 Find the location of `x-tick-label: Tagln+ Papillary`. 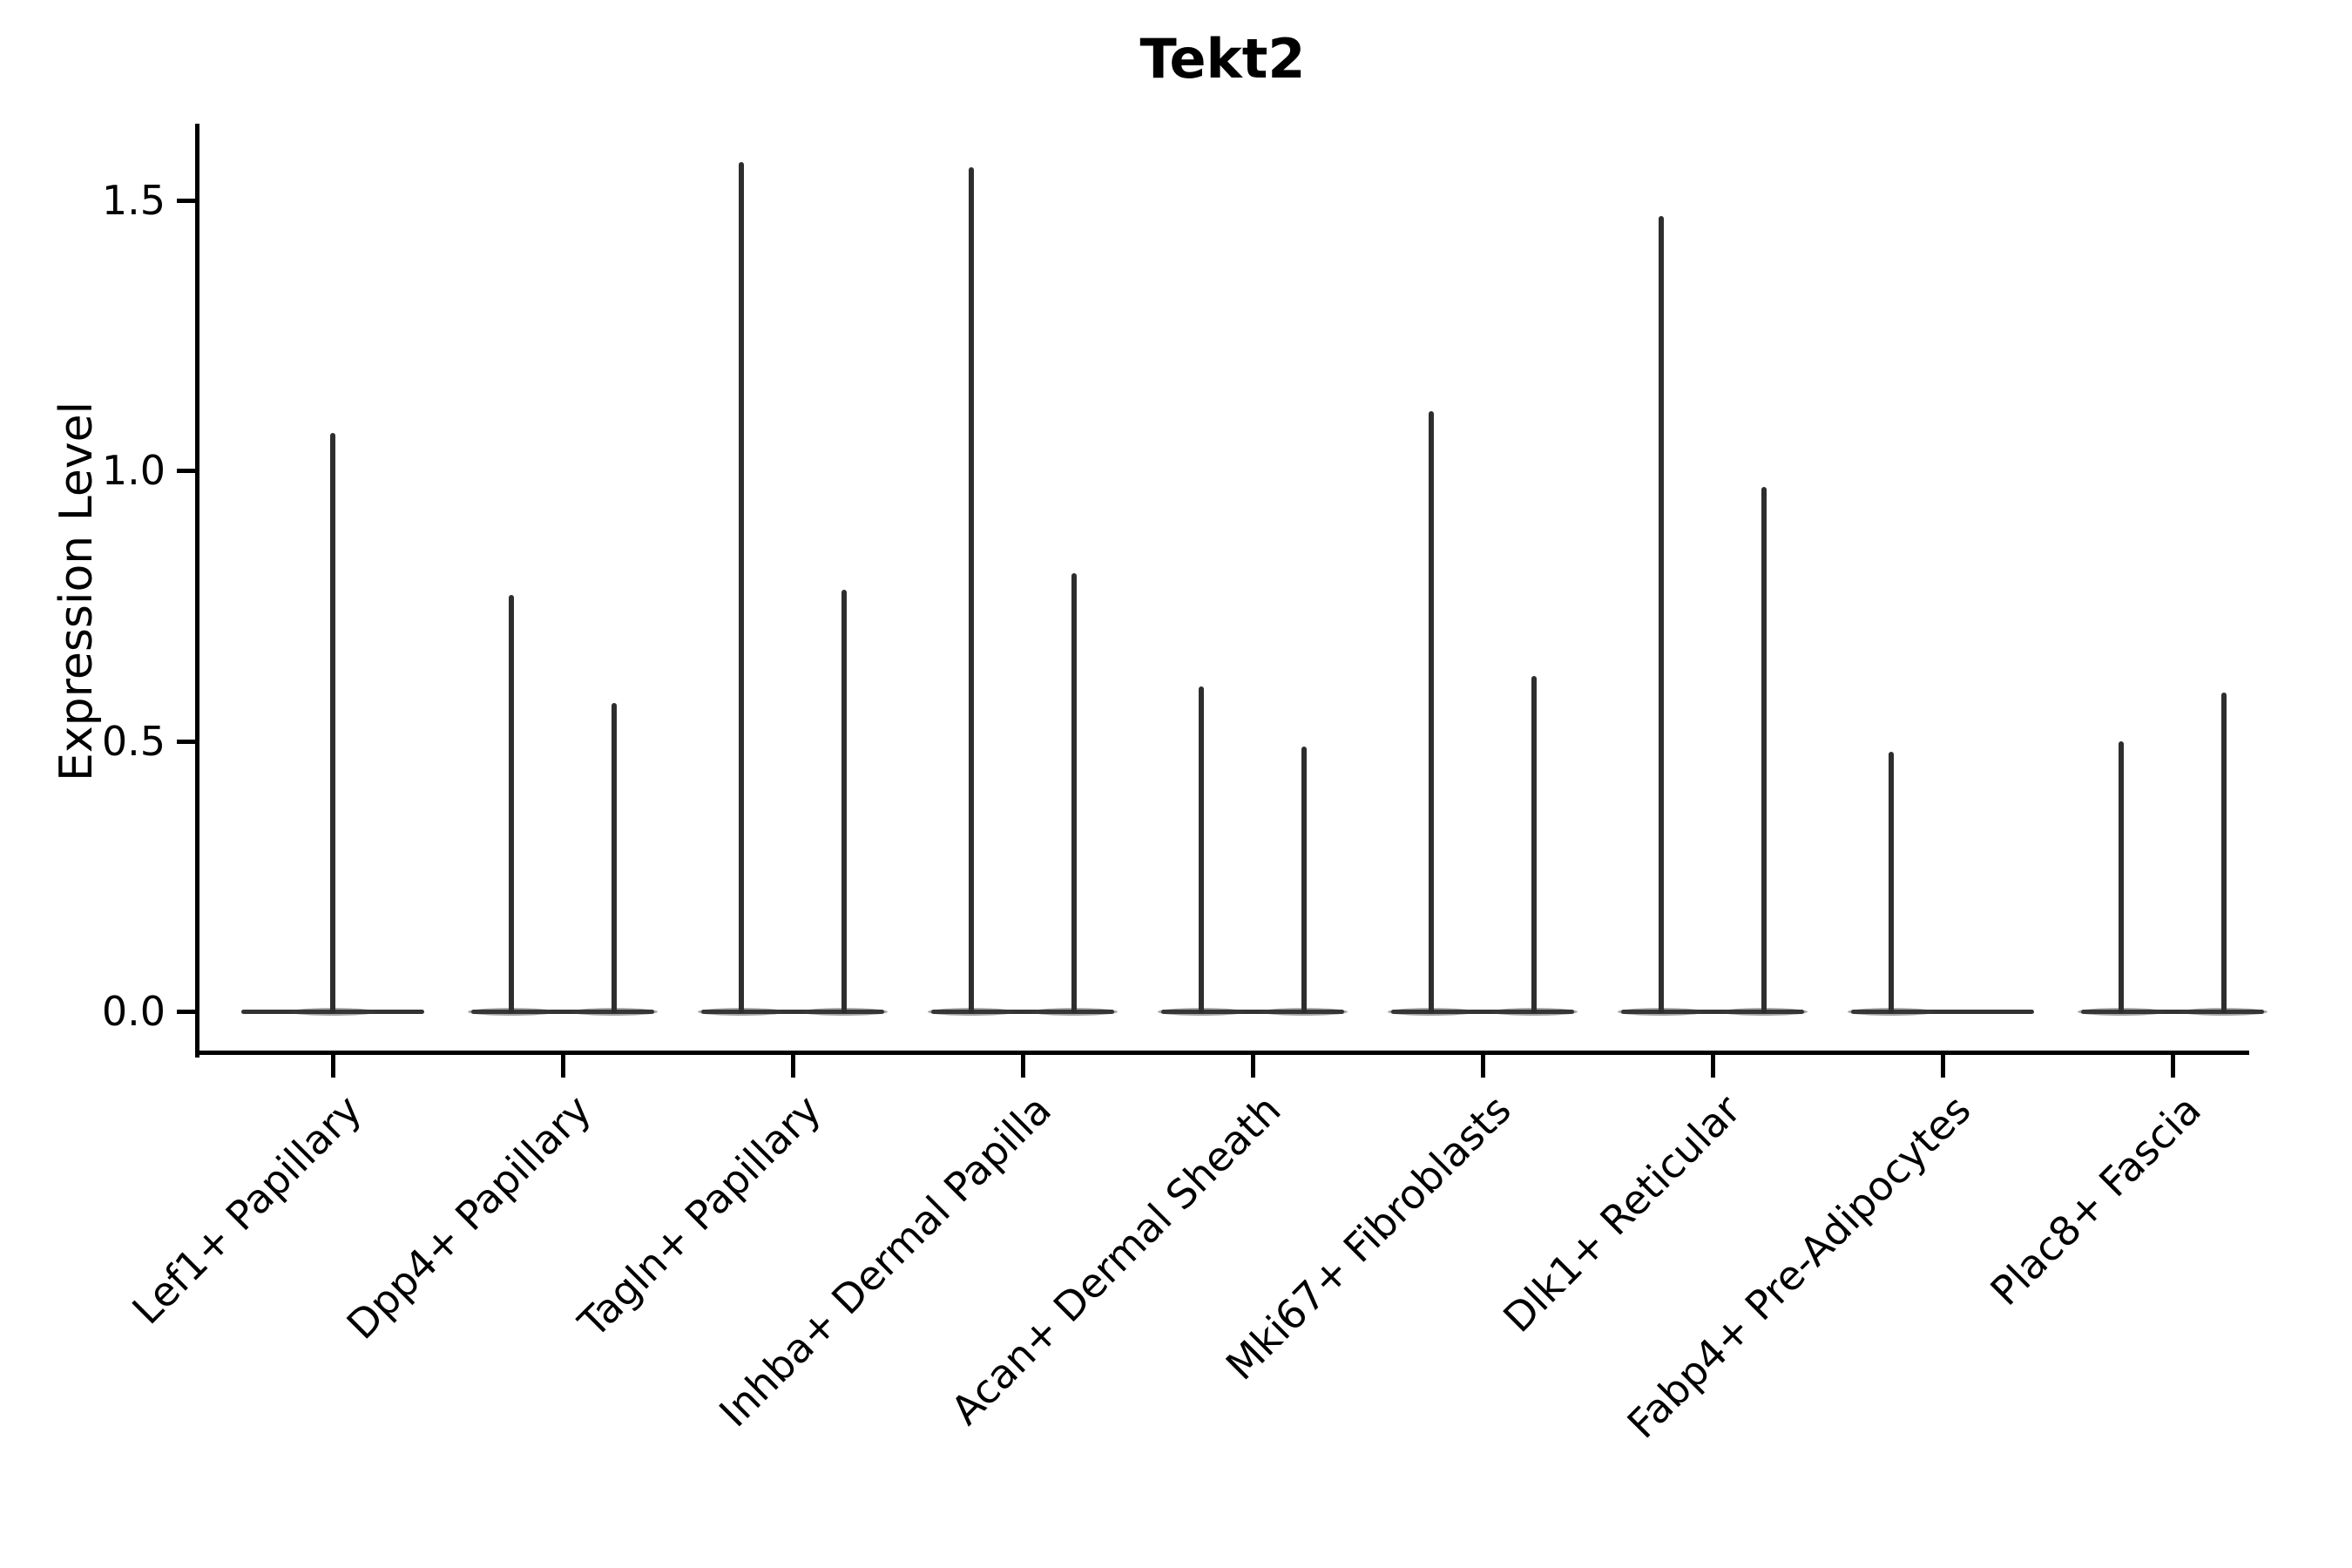

x-tick-label: Tagln+ Papillary is located at coordinates (699, 1216).